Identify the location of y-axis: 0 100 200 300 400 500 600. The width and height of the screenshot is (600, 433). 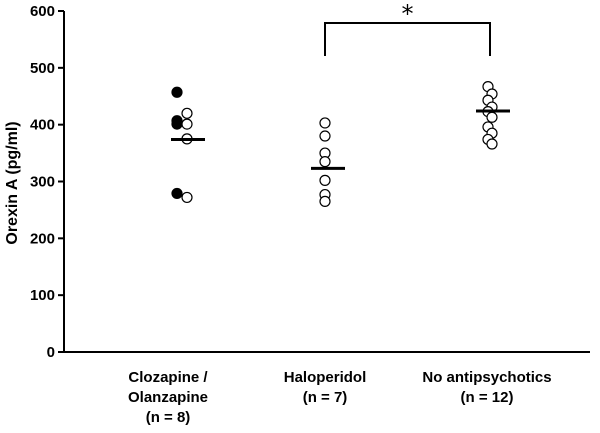
(47, 182).